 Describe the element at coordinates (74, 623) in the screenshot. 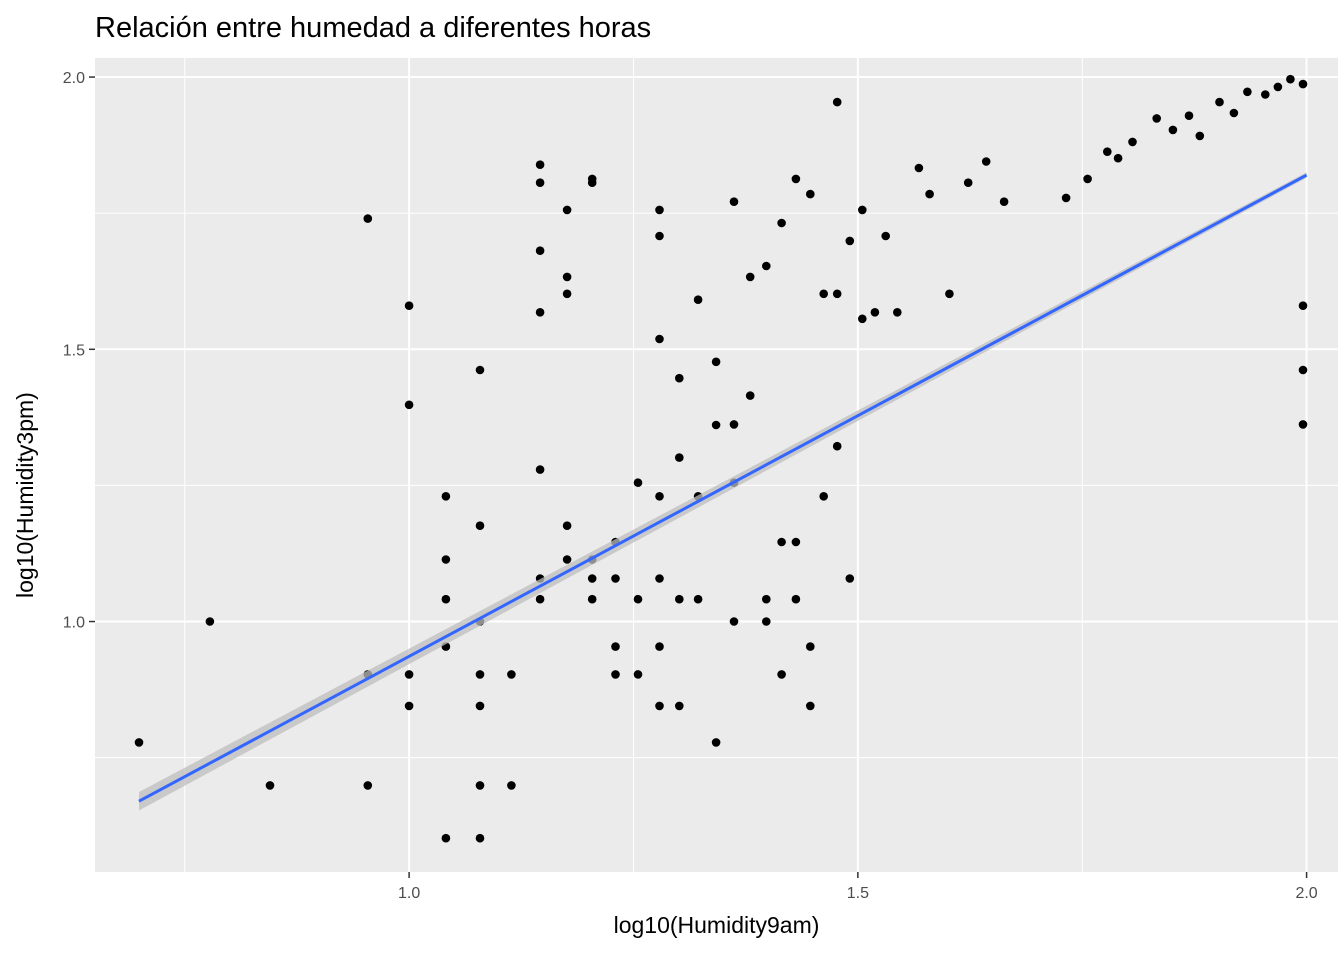

I see `y-tick-label: 1.0` at that location.